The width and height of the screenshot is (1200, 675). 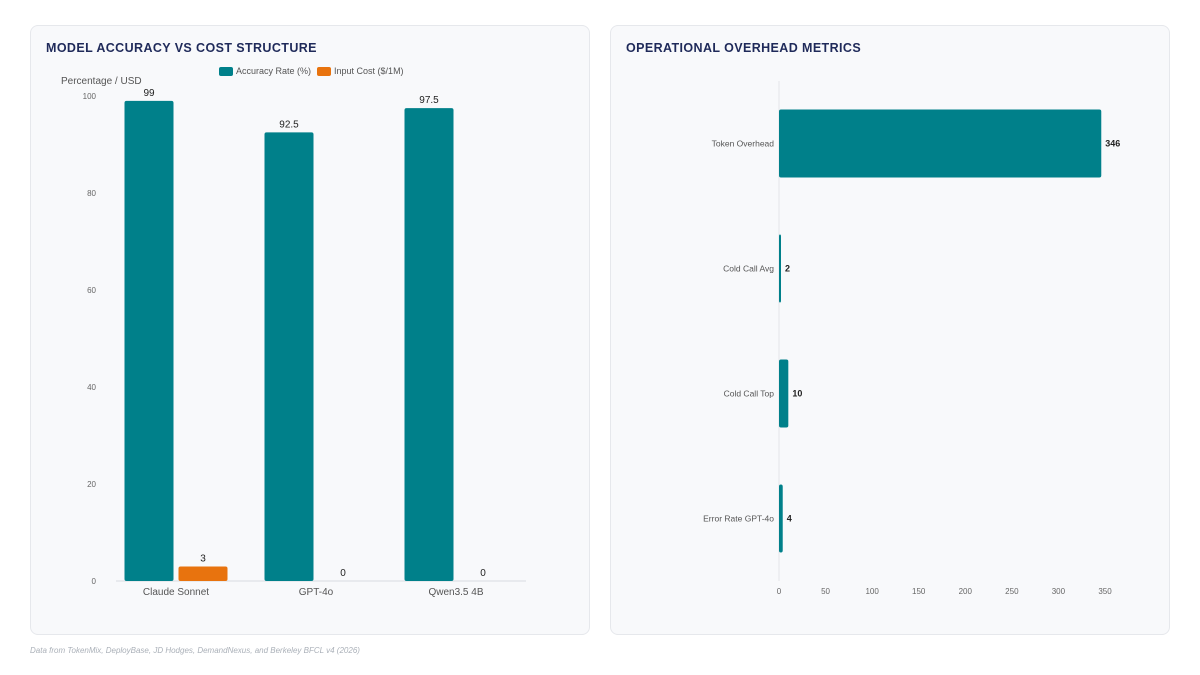 I want to click on legend-label-cost: Input Cost ($/1M), so click(x=369, y=71).